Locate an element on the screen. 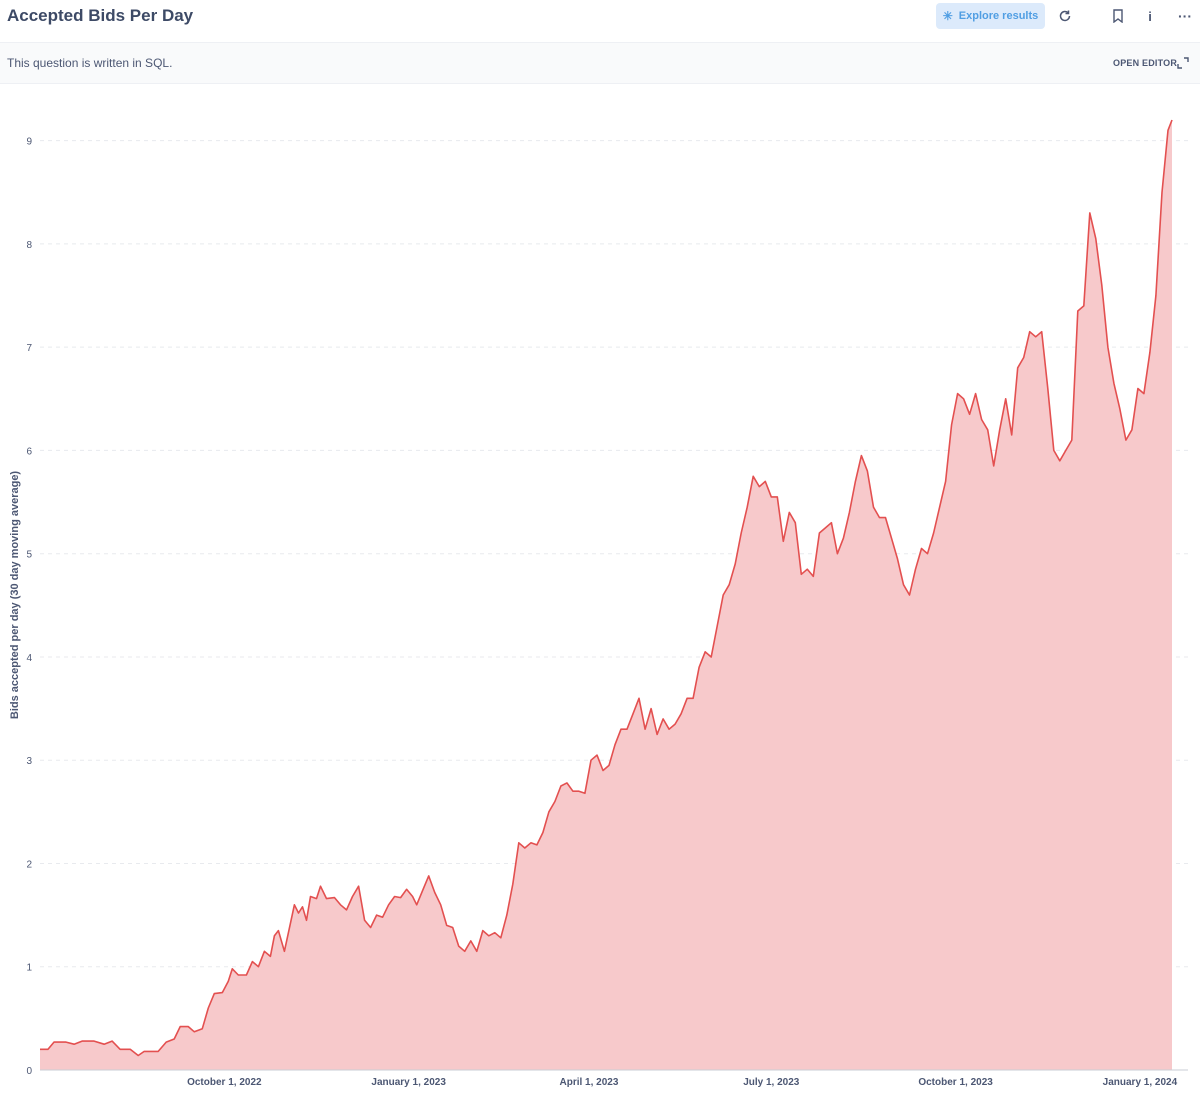 The image size is (1200, 1096). y-tick-label: 0 is located at coordinates (29, 1071).